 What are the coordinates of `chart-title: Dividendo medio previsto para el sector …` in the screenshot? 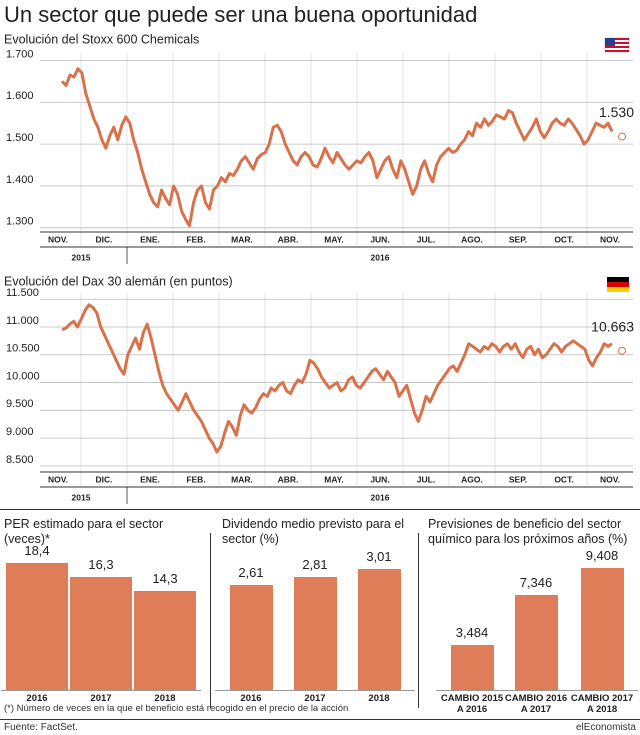 It's located at (313, 531).